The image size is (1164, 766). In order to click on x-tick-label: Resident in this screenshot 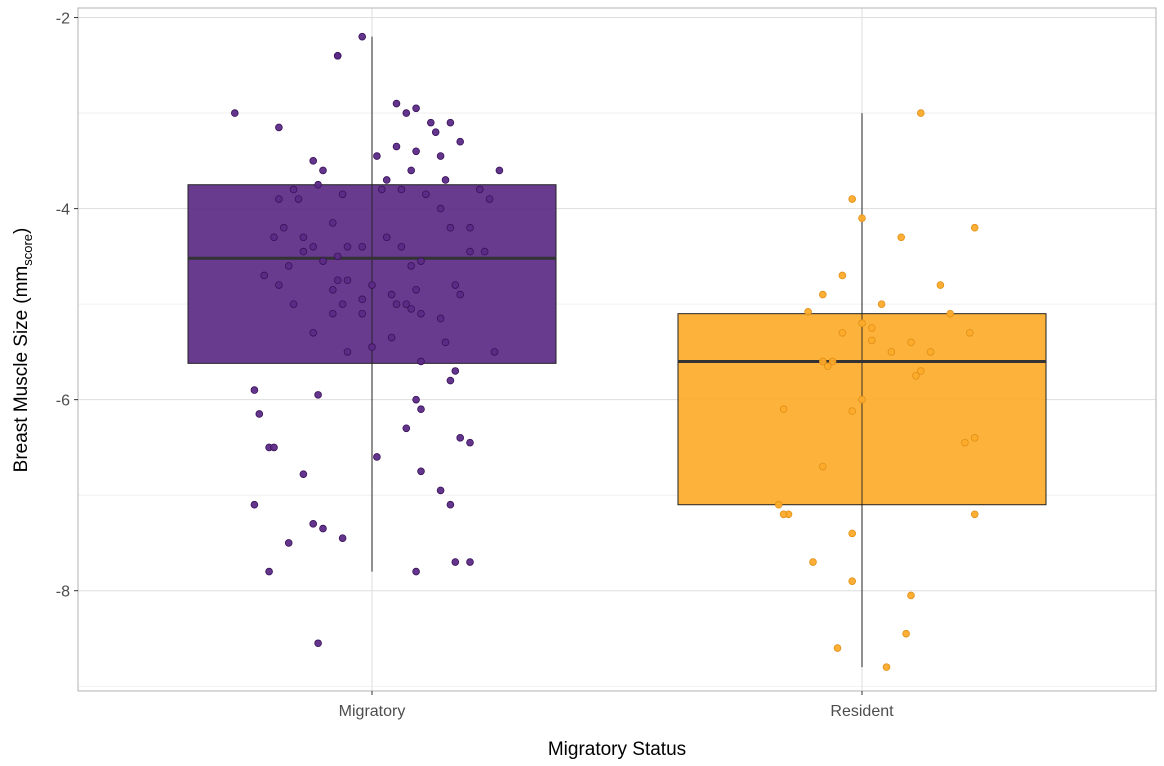, I will do `click(862, 711)`.